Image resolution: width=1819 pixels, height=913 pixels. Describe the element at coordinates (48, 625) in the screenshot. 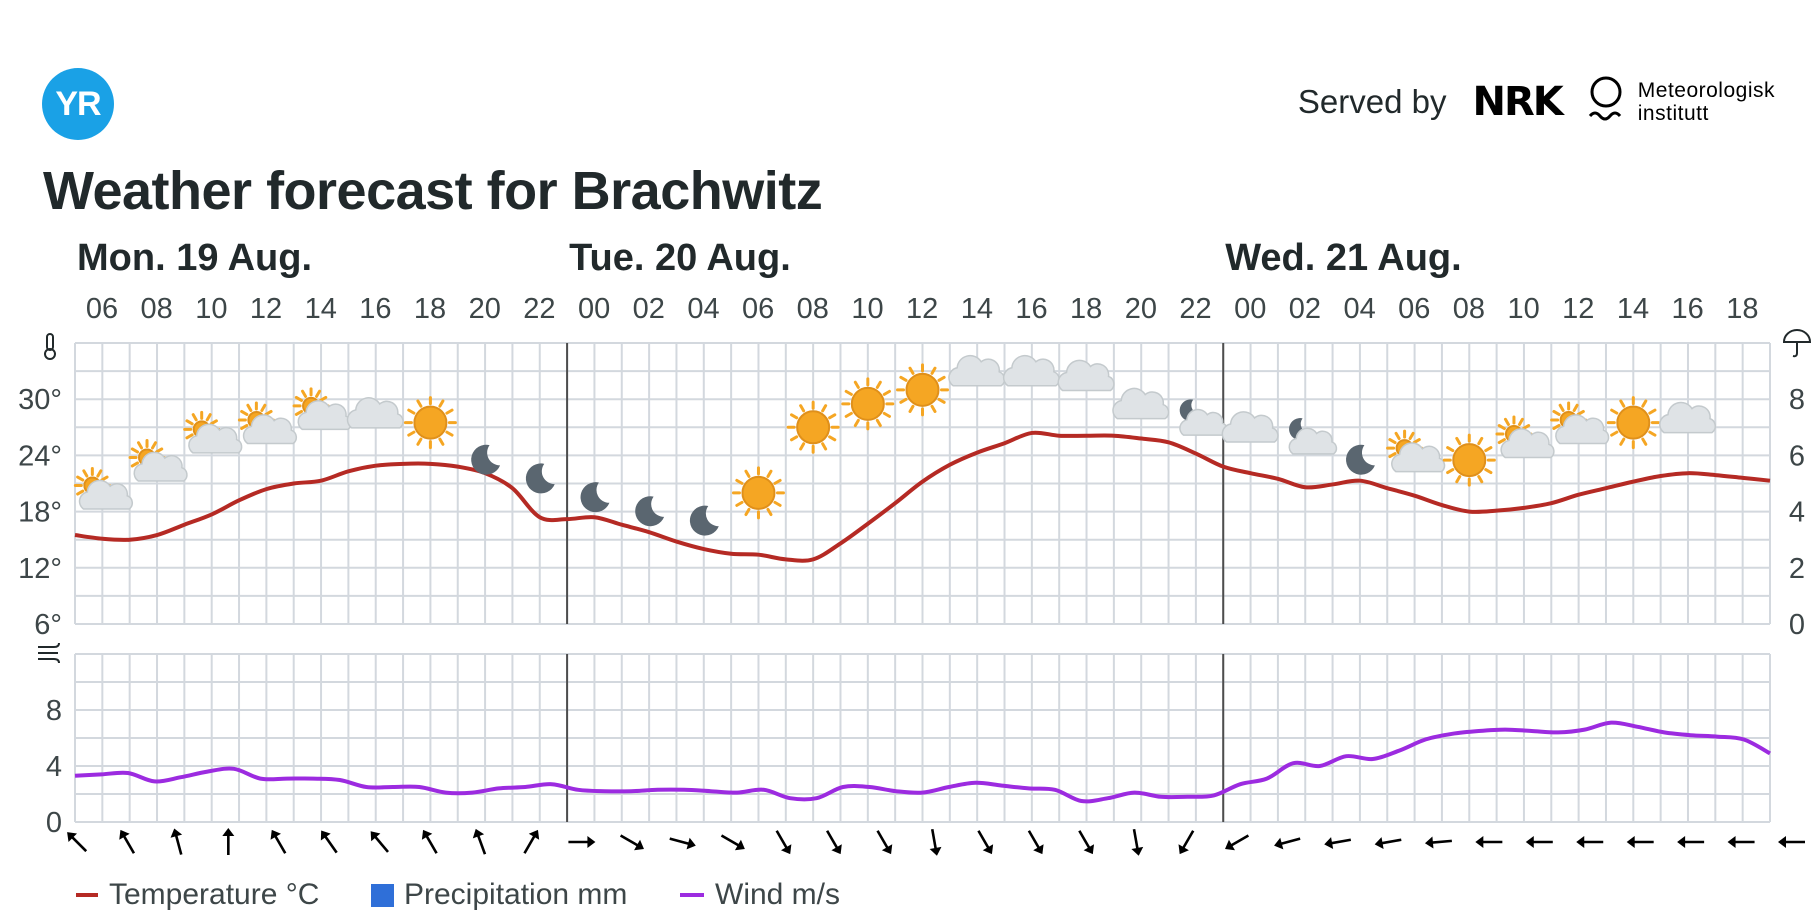

I see `temperature-axis-label: 6°` at that location.